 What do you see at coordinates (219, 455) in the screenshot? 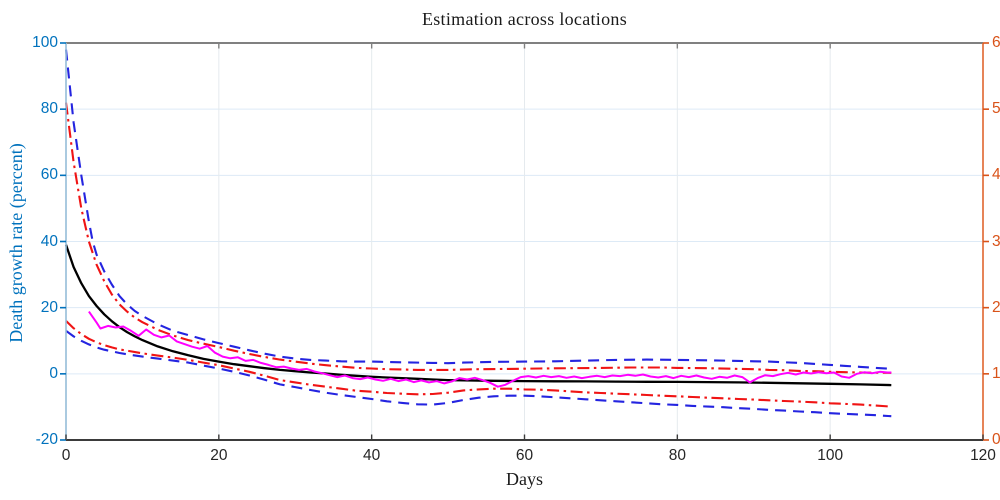
I see `x-axis-tick-label: 20` at bounding box center [219, 455].